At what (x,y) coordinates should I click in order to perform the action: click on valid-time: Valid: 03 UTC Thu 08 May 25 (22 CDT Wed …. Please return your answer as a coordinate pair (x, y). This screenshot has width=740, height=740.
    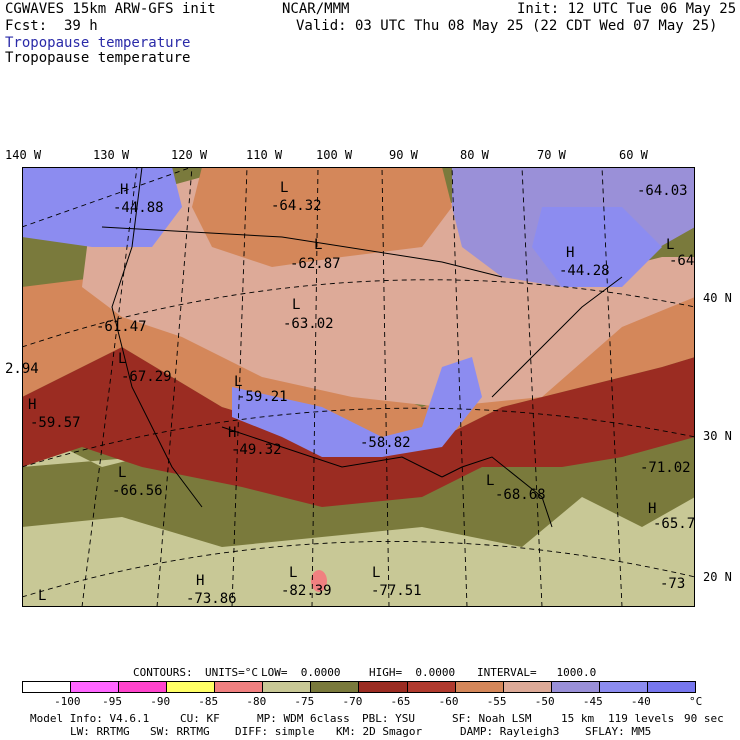
    Looking at the image, I should click on (507, 26).